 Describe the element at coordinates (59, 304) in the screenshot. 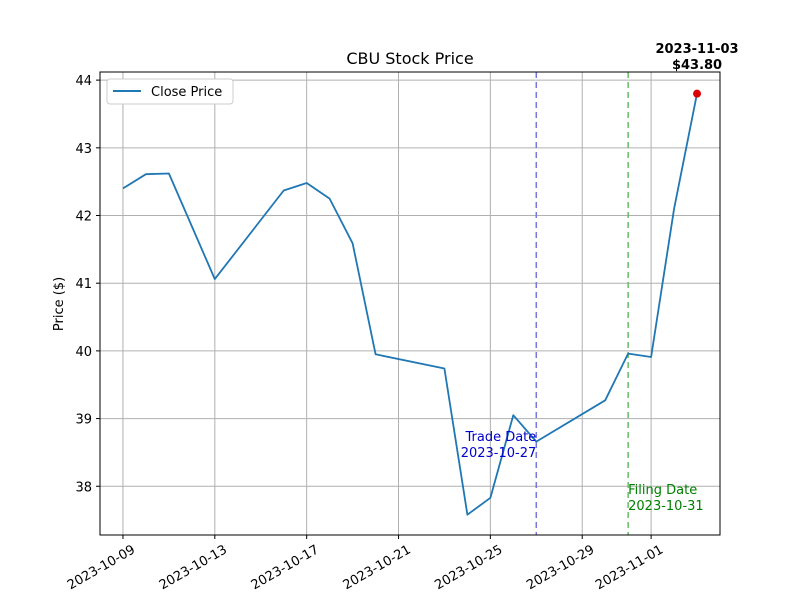

I see `y-axis-label: Price ($)` at that location.